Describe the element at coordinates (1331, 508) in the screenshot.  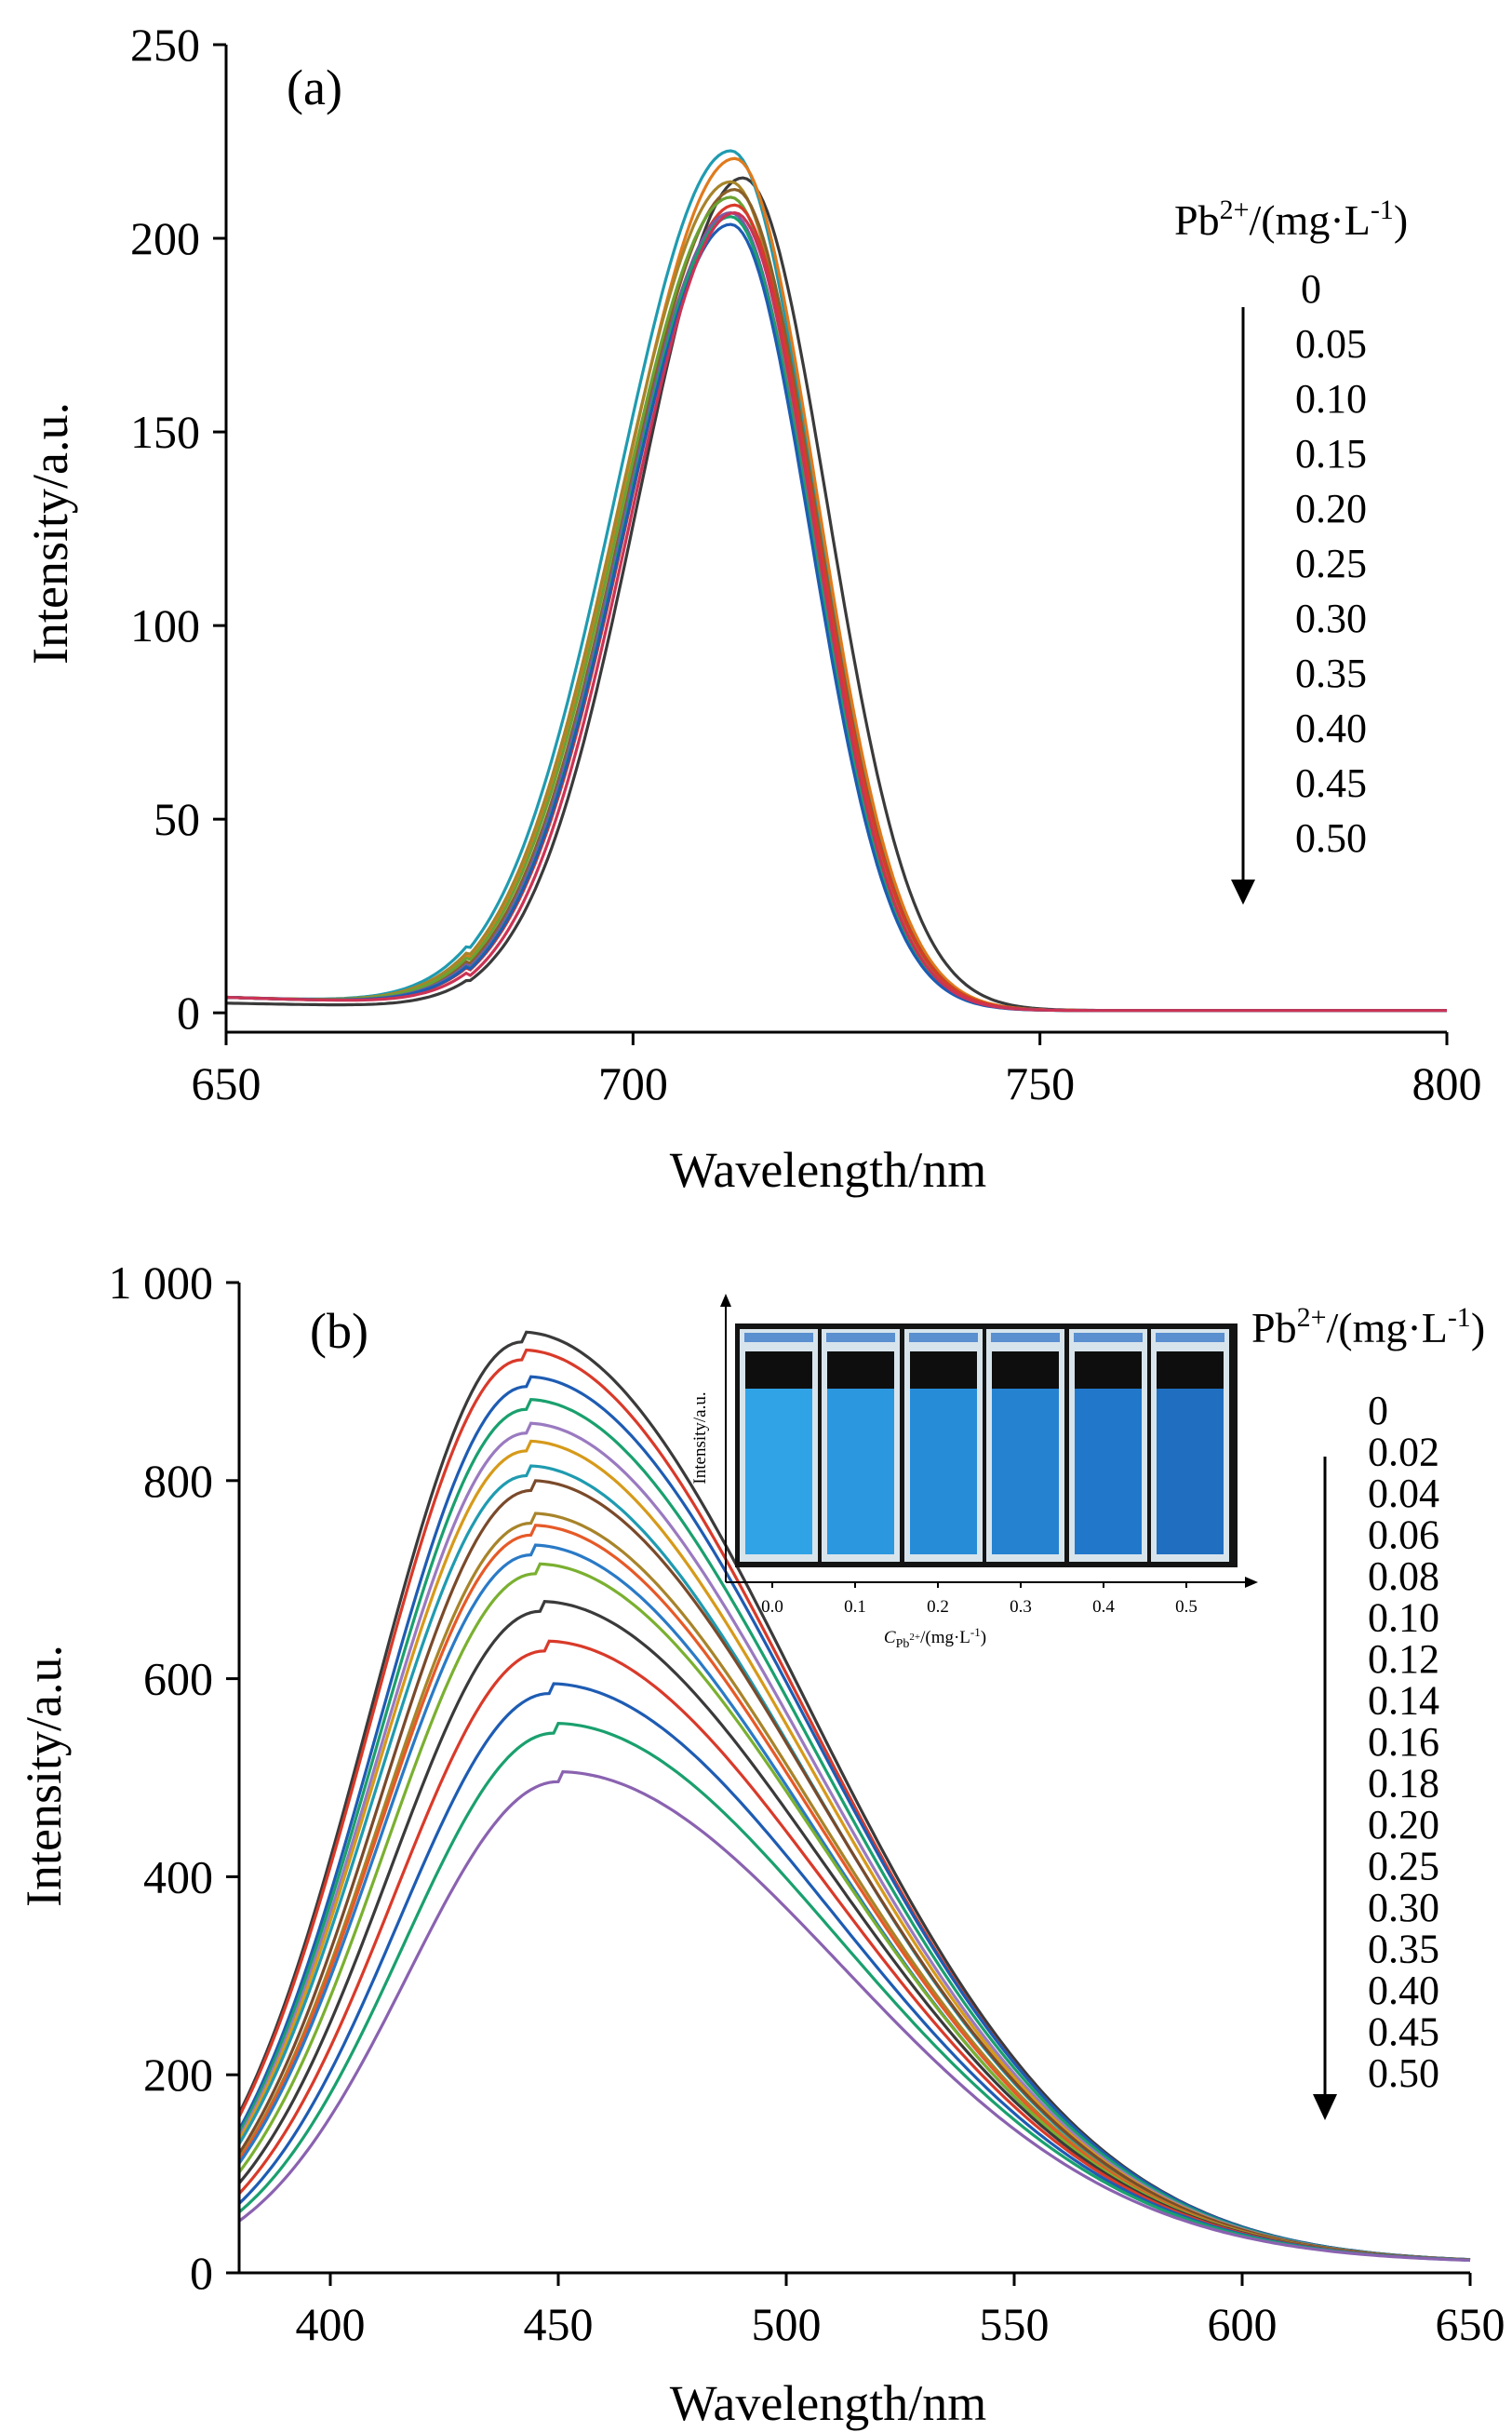
I see `panel-a-legend-entry: 0.20` at that location.